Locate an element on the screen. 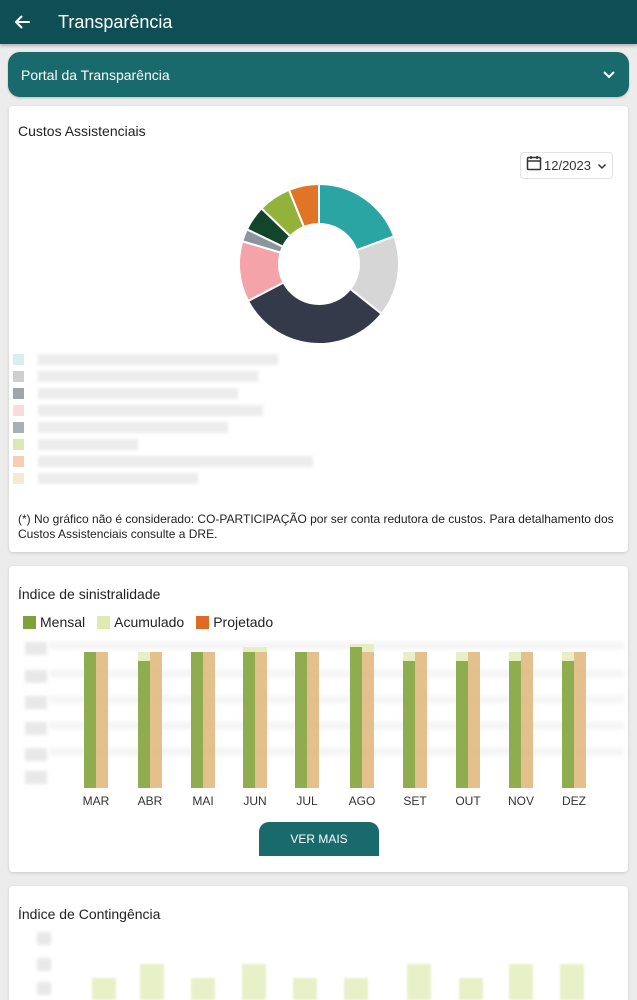 This screenshot has height=1000, width=637. portal-transparencia-dropdown: Portal da Transparência is located at coordinates (318, 74).